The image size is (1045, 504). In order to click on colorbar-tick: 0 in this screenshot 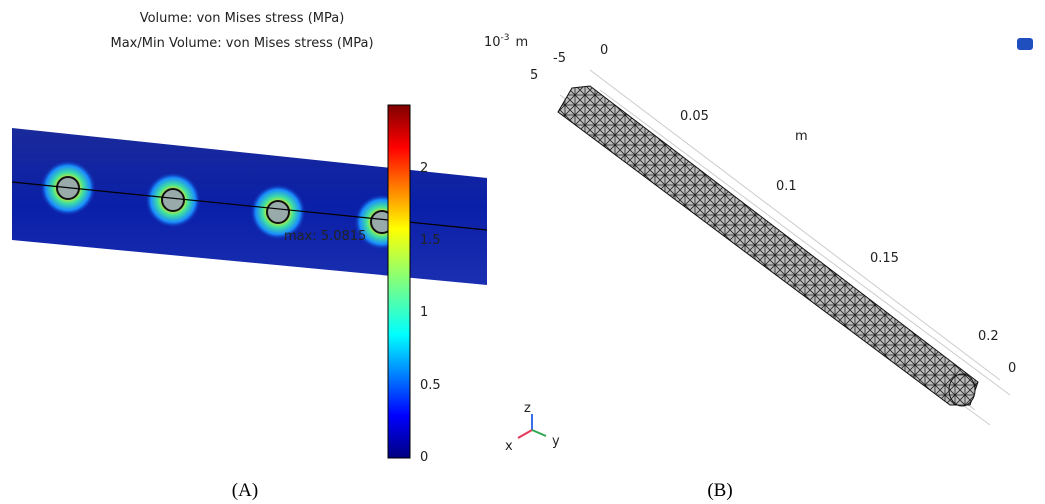, I will do `click(424, 457)`.